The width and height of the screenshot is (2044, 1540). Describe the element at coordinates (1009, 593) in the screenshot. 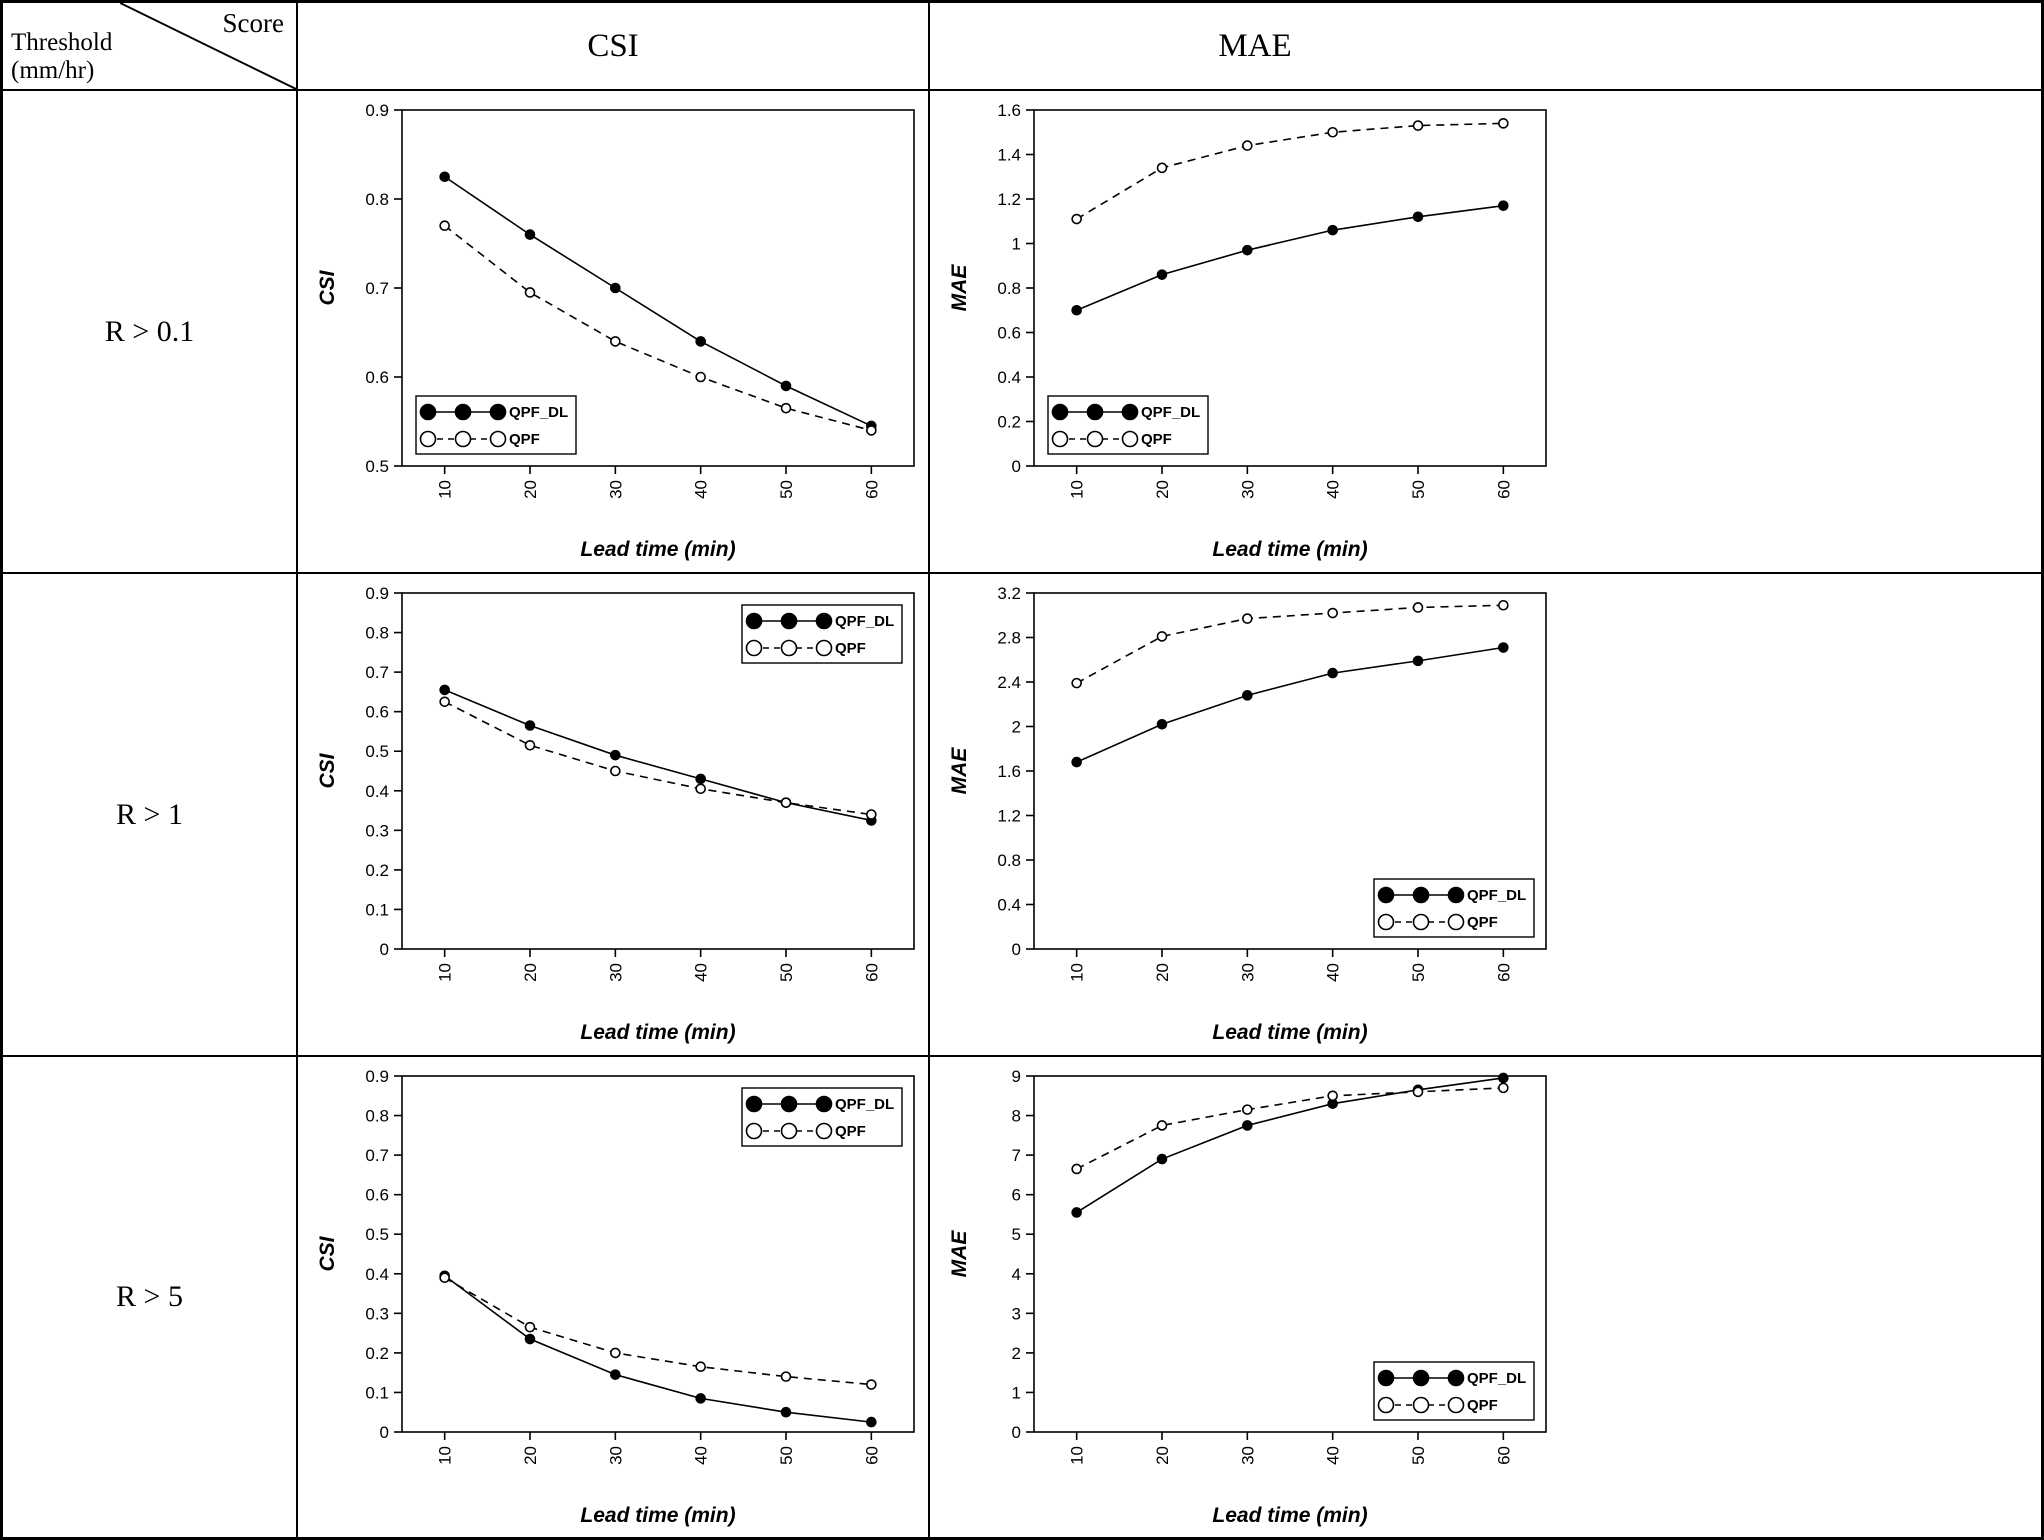

I see `svg-text: 3.2` at that location.